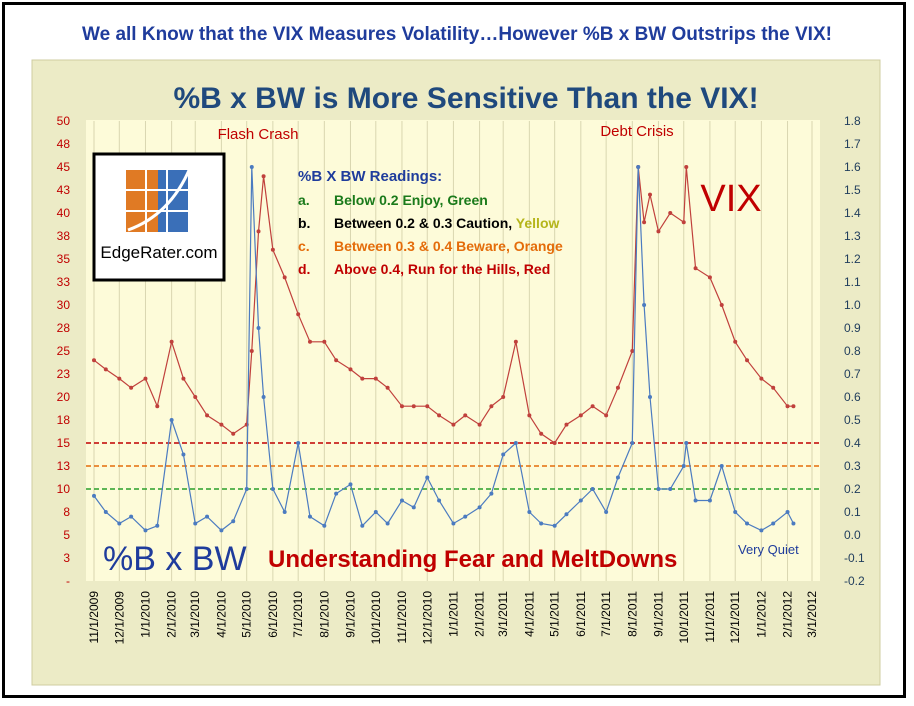 The width and height of the screenshot is (914, 706). What do you see at coordinates (175, 559) in the screenshot?
I see `bbw-label: %B x BW` at bounding box center [175, 559].